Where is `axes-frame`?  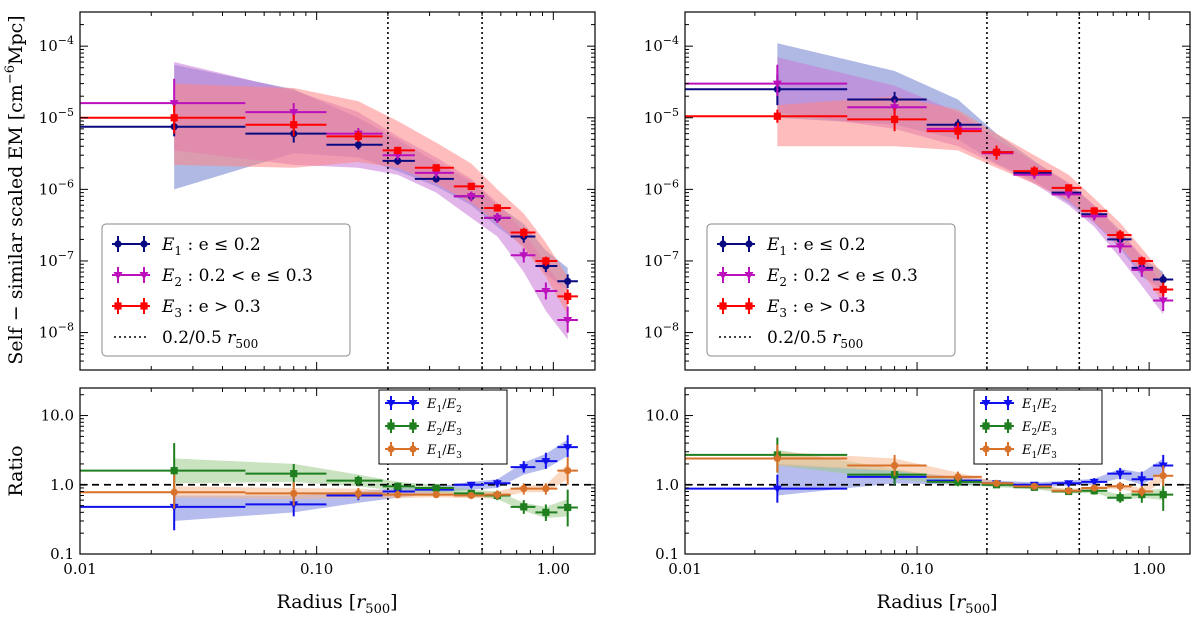 axes-frame is located at coordinates (337, 471).